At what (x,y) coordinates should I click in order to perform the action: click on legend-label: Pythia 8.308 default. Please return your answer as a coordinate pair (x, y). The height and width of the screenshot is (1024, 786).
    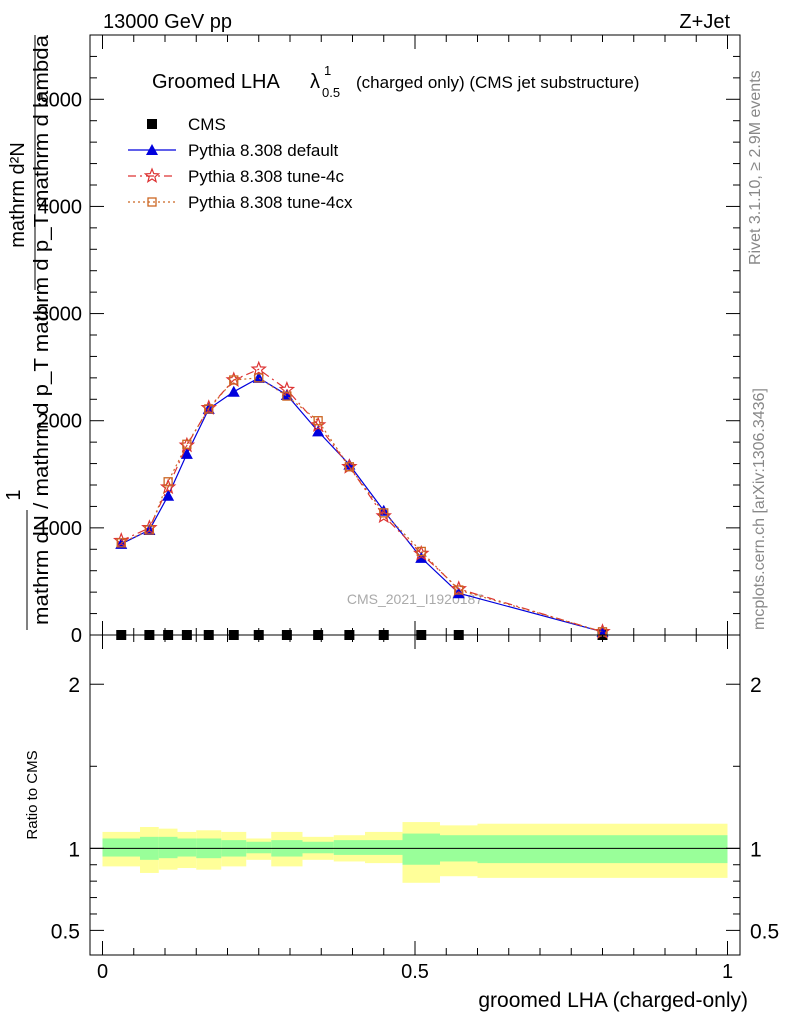
    Looking at the image, I should click on (263, 150).